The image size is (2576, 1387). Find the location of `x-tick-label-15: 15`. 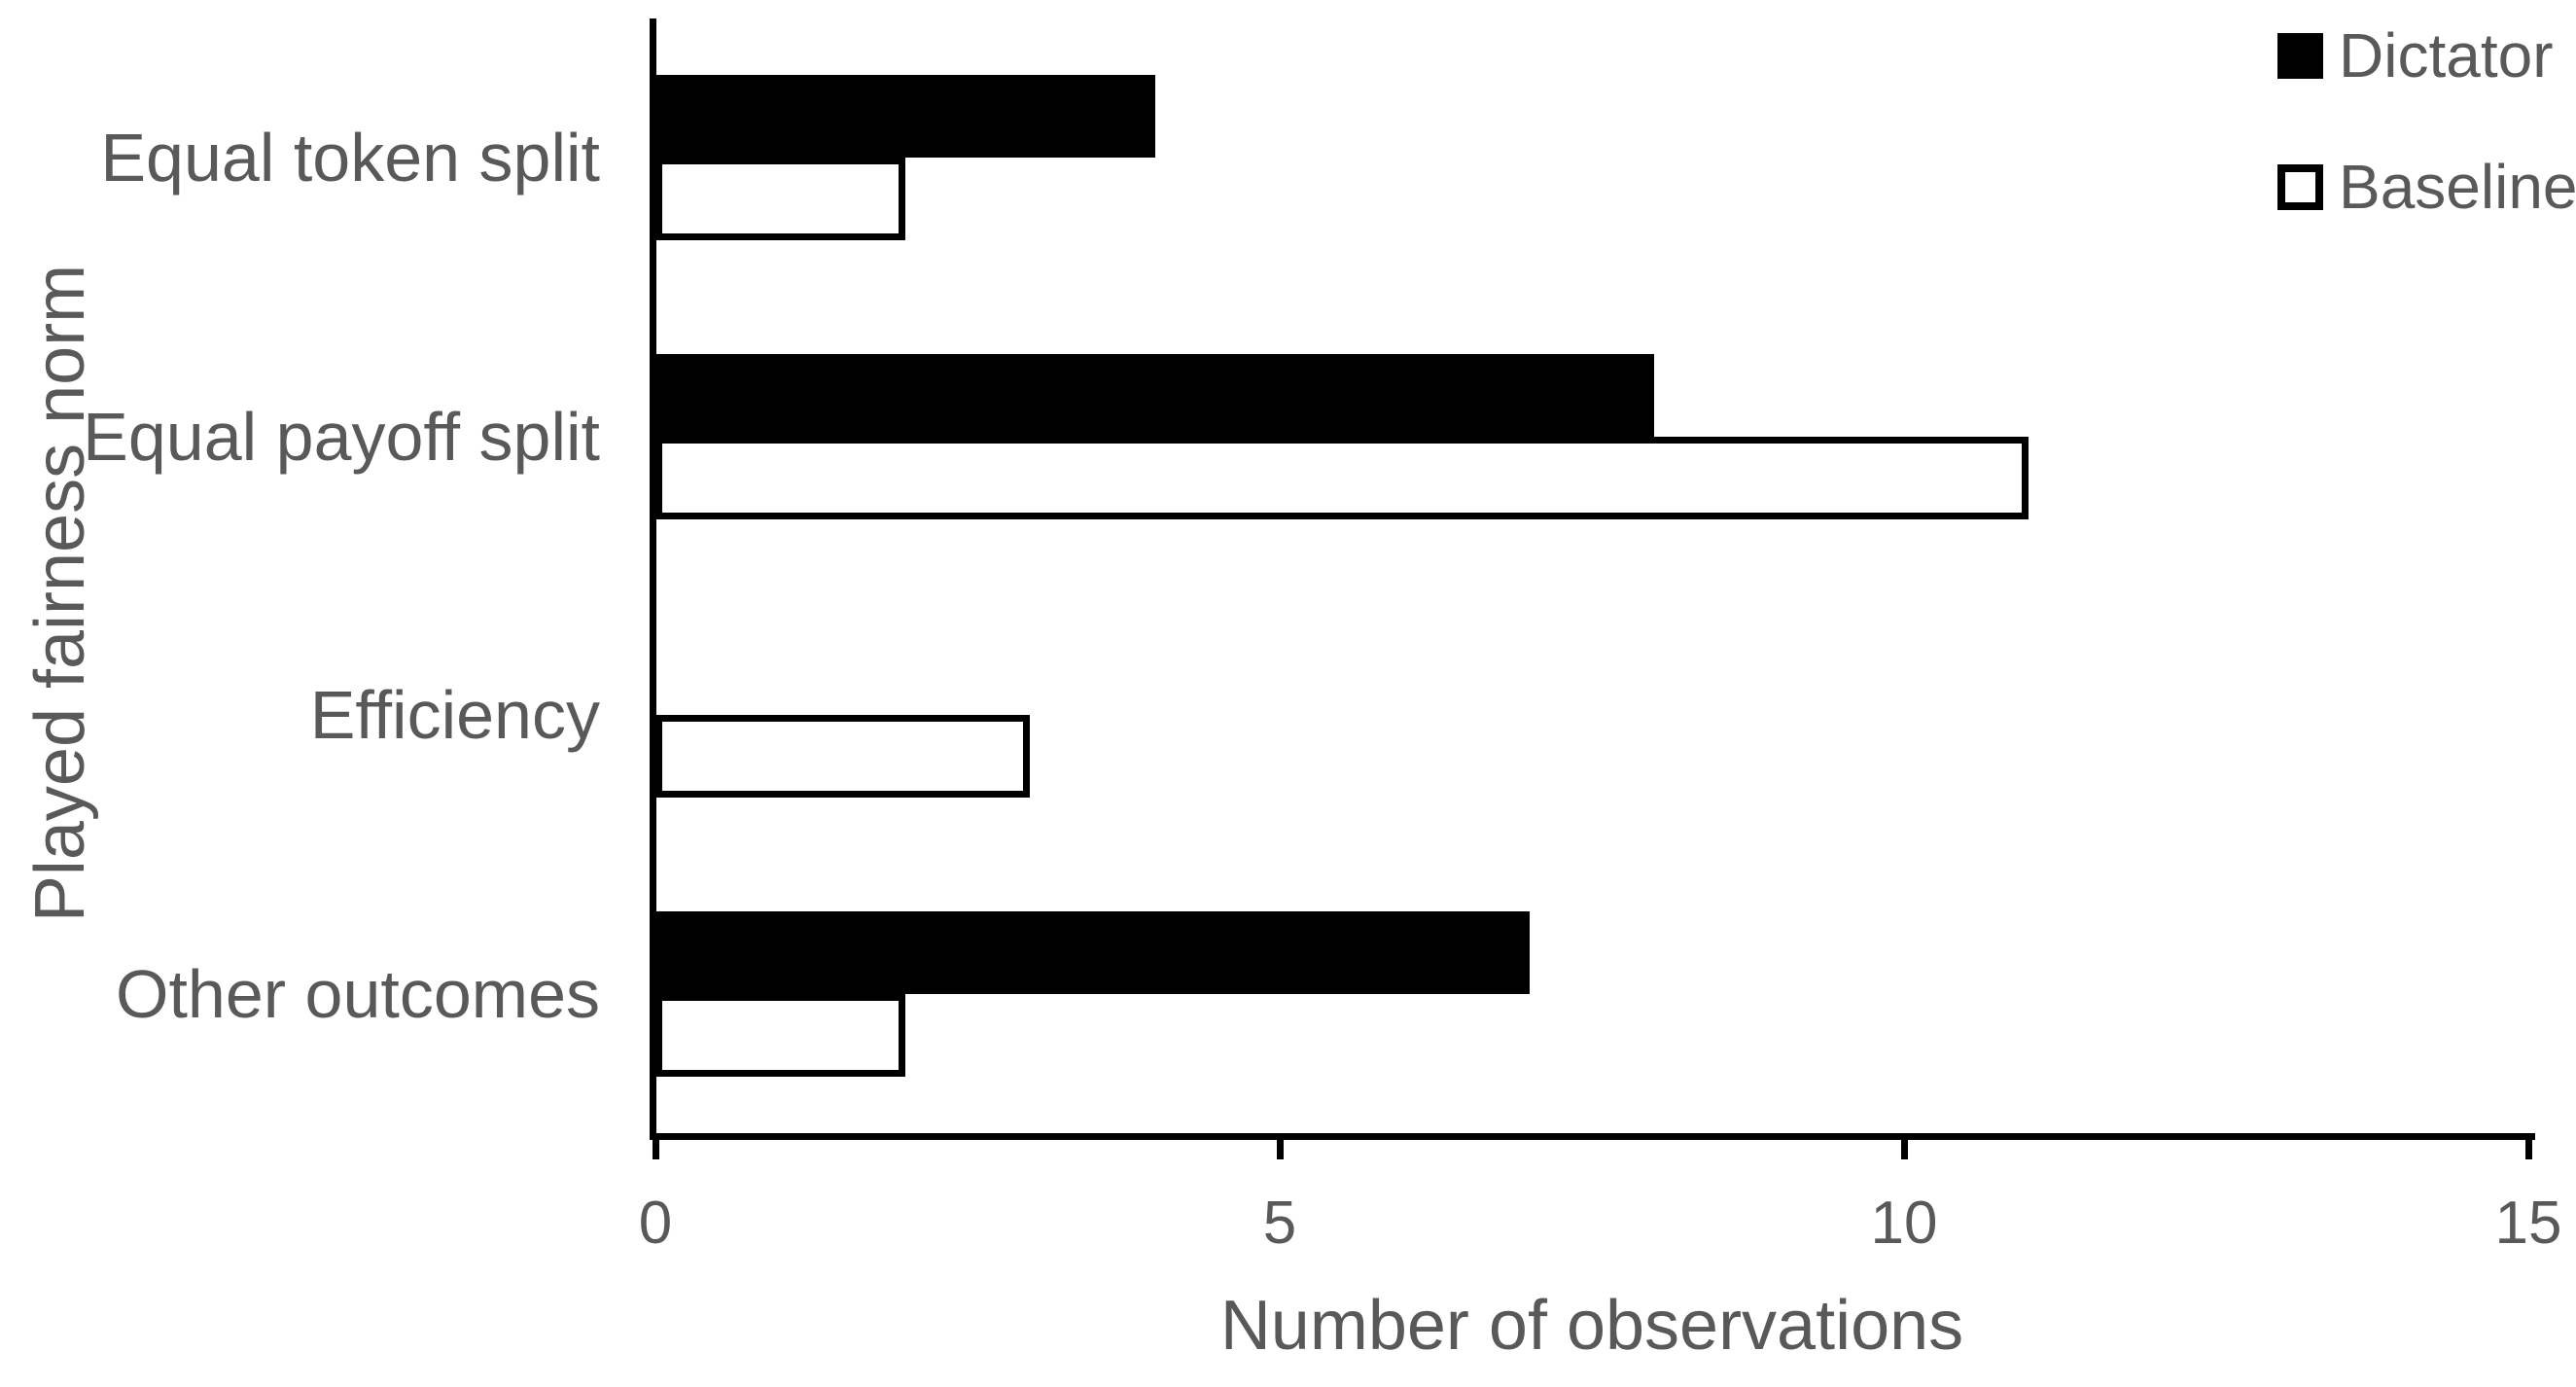

x-tick-label-15: 15 is located at coordinates (2528, 1223).